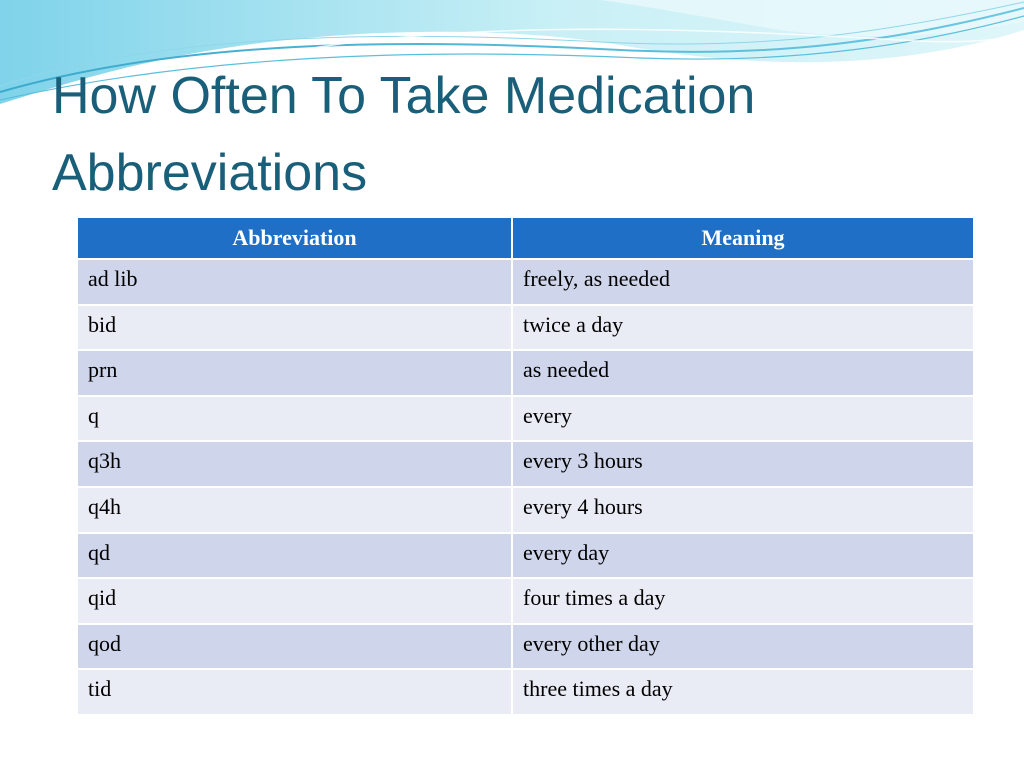  I want to click on table-row: qd every day, so click(525, 555).